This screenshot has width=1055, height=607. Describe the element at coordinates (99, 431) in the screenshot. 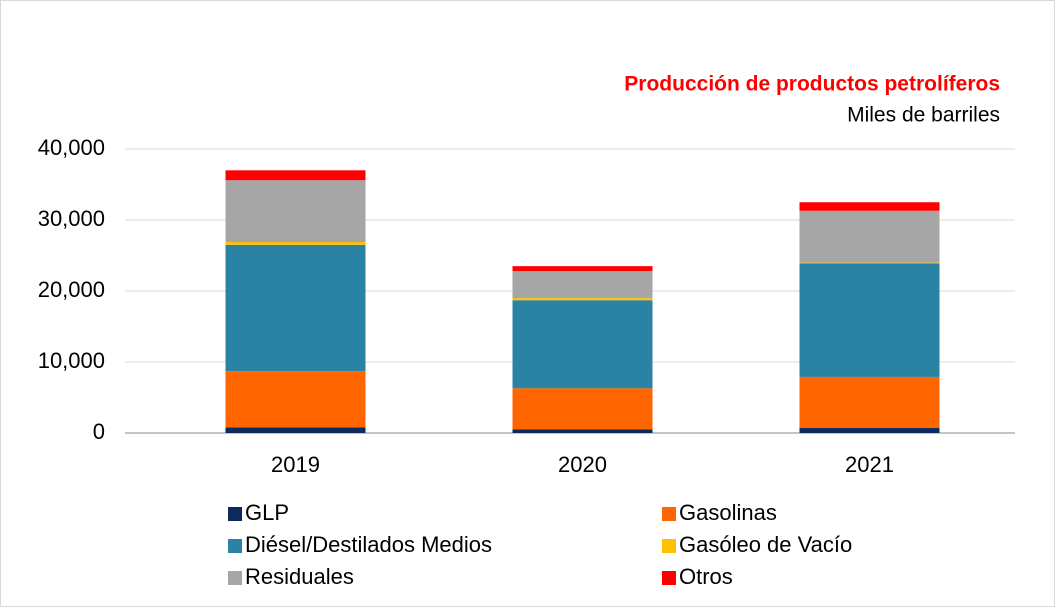

I see `y-tick-label: 0` at that location.